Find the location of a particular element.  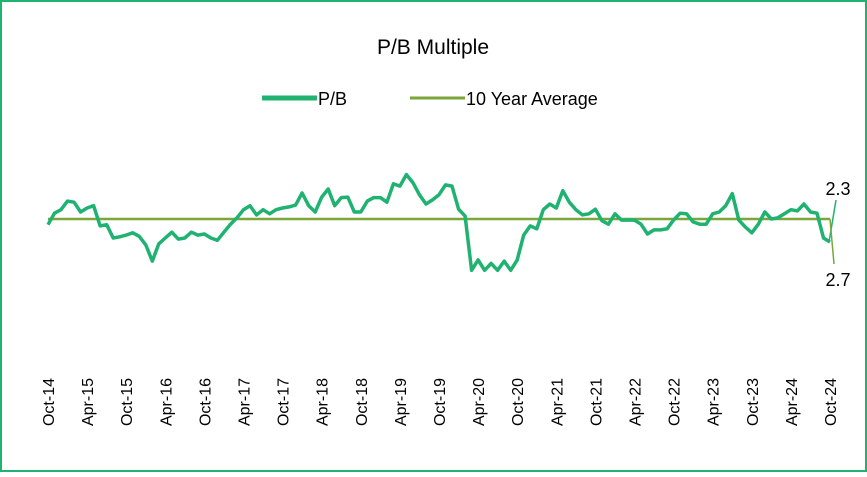

x-tick-label: Apr-15 is located at coordinates (88, 402).